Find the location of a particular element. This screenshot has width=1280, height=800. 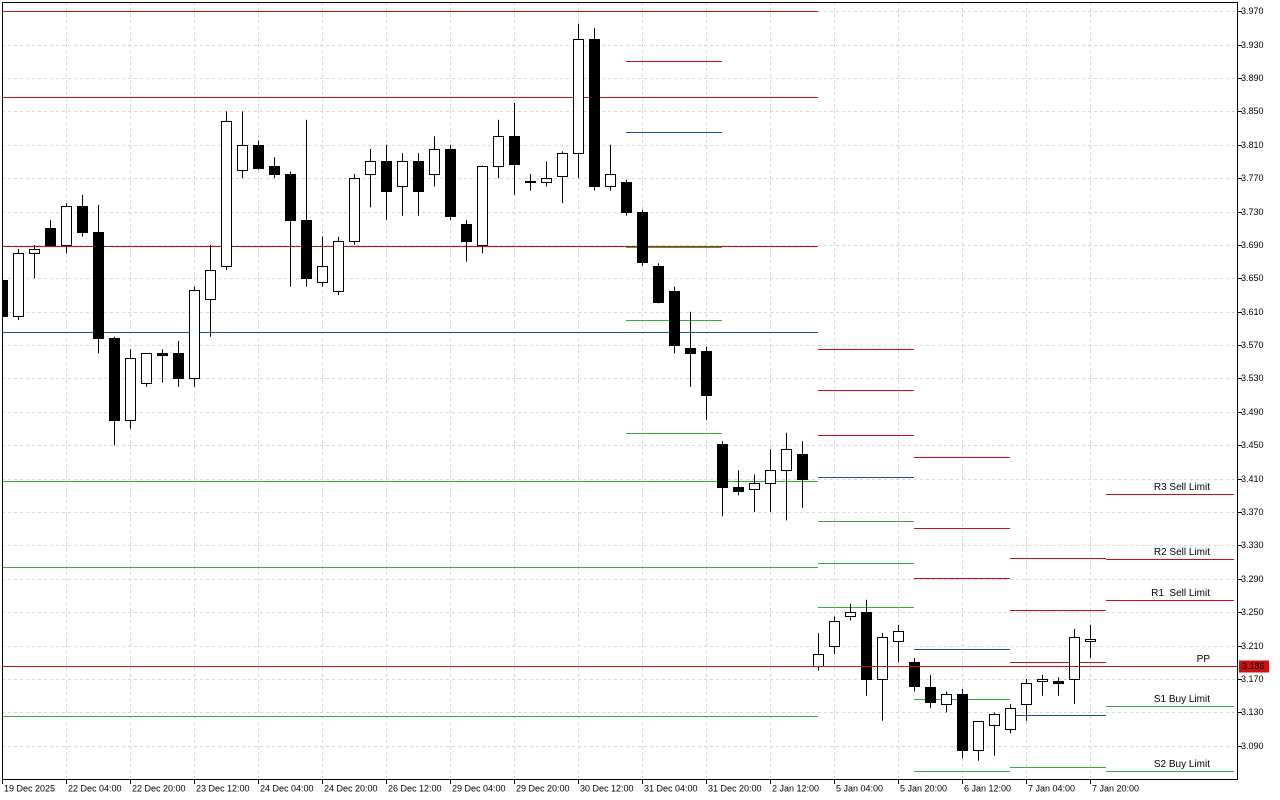

x-tick-label: 22 Dec 20:00 is located at coordinates (159, 788).